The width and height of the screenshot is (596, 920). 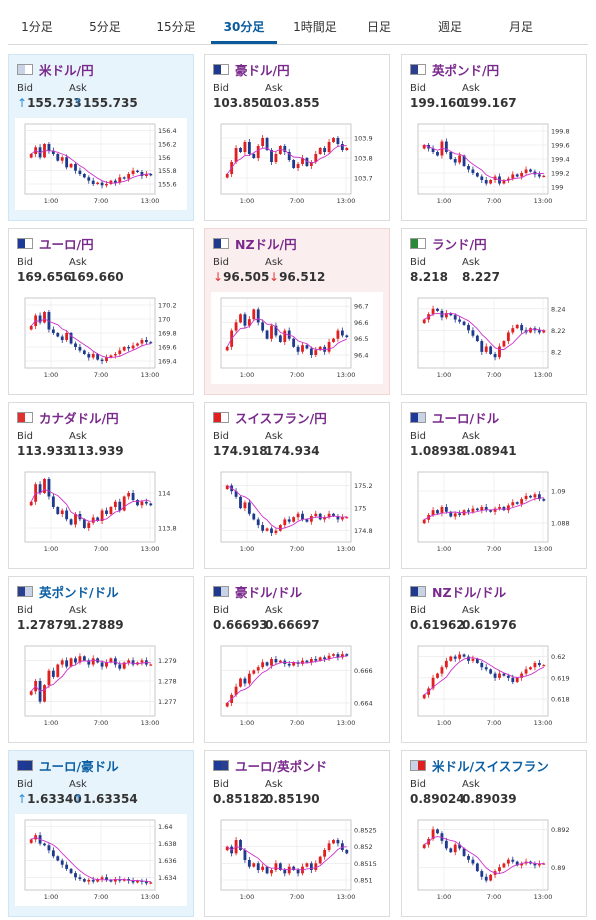 I want to click on price-chart: 0.666 0.664 1:00 7:00 13:00, so click(x=297, y=686).